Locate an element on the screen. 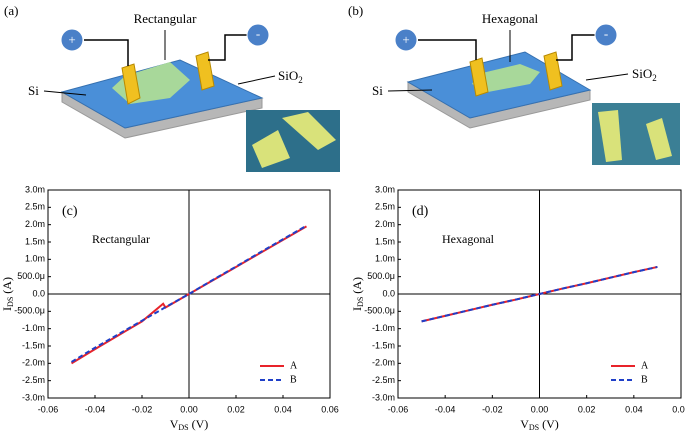  annotation: Rectangular is located at coordinates (121, 239).